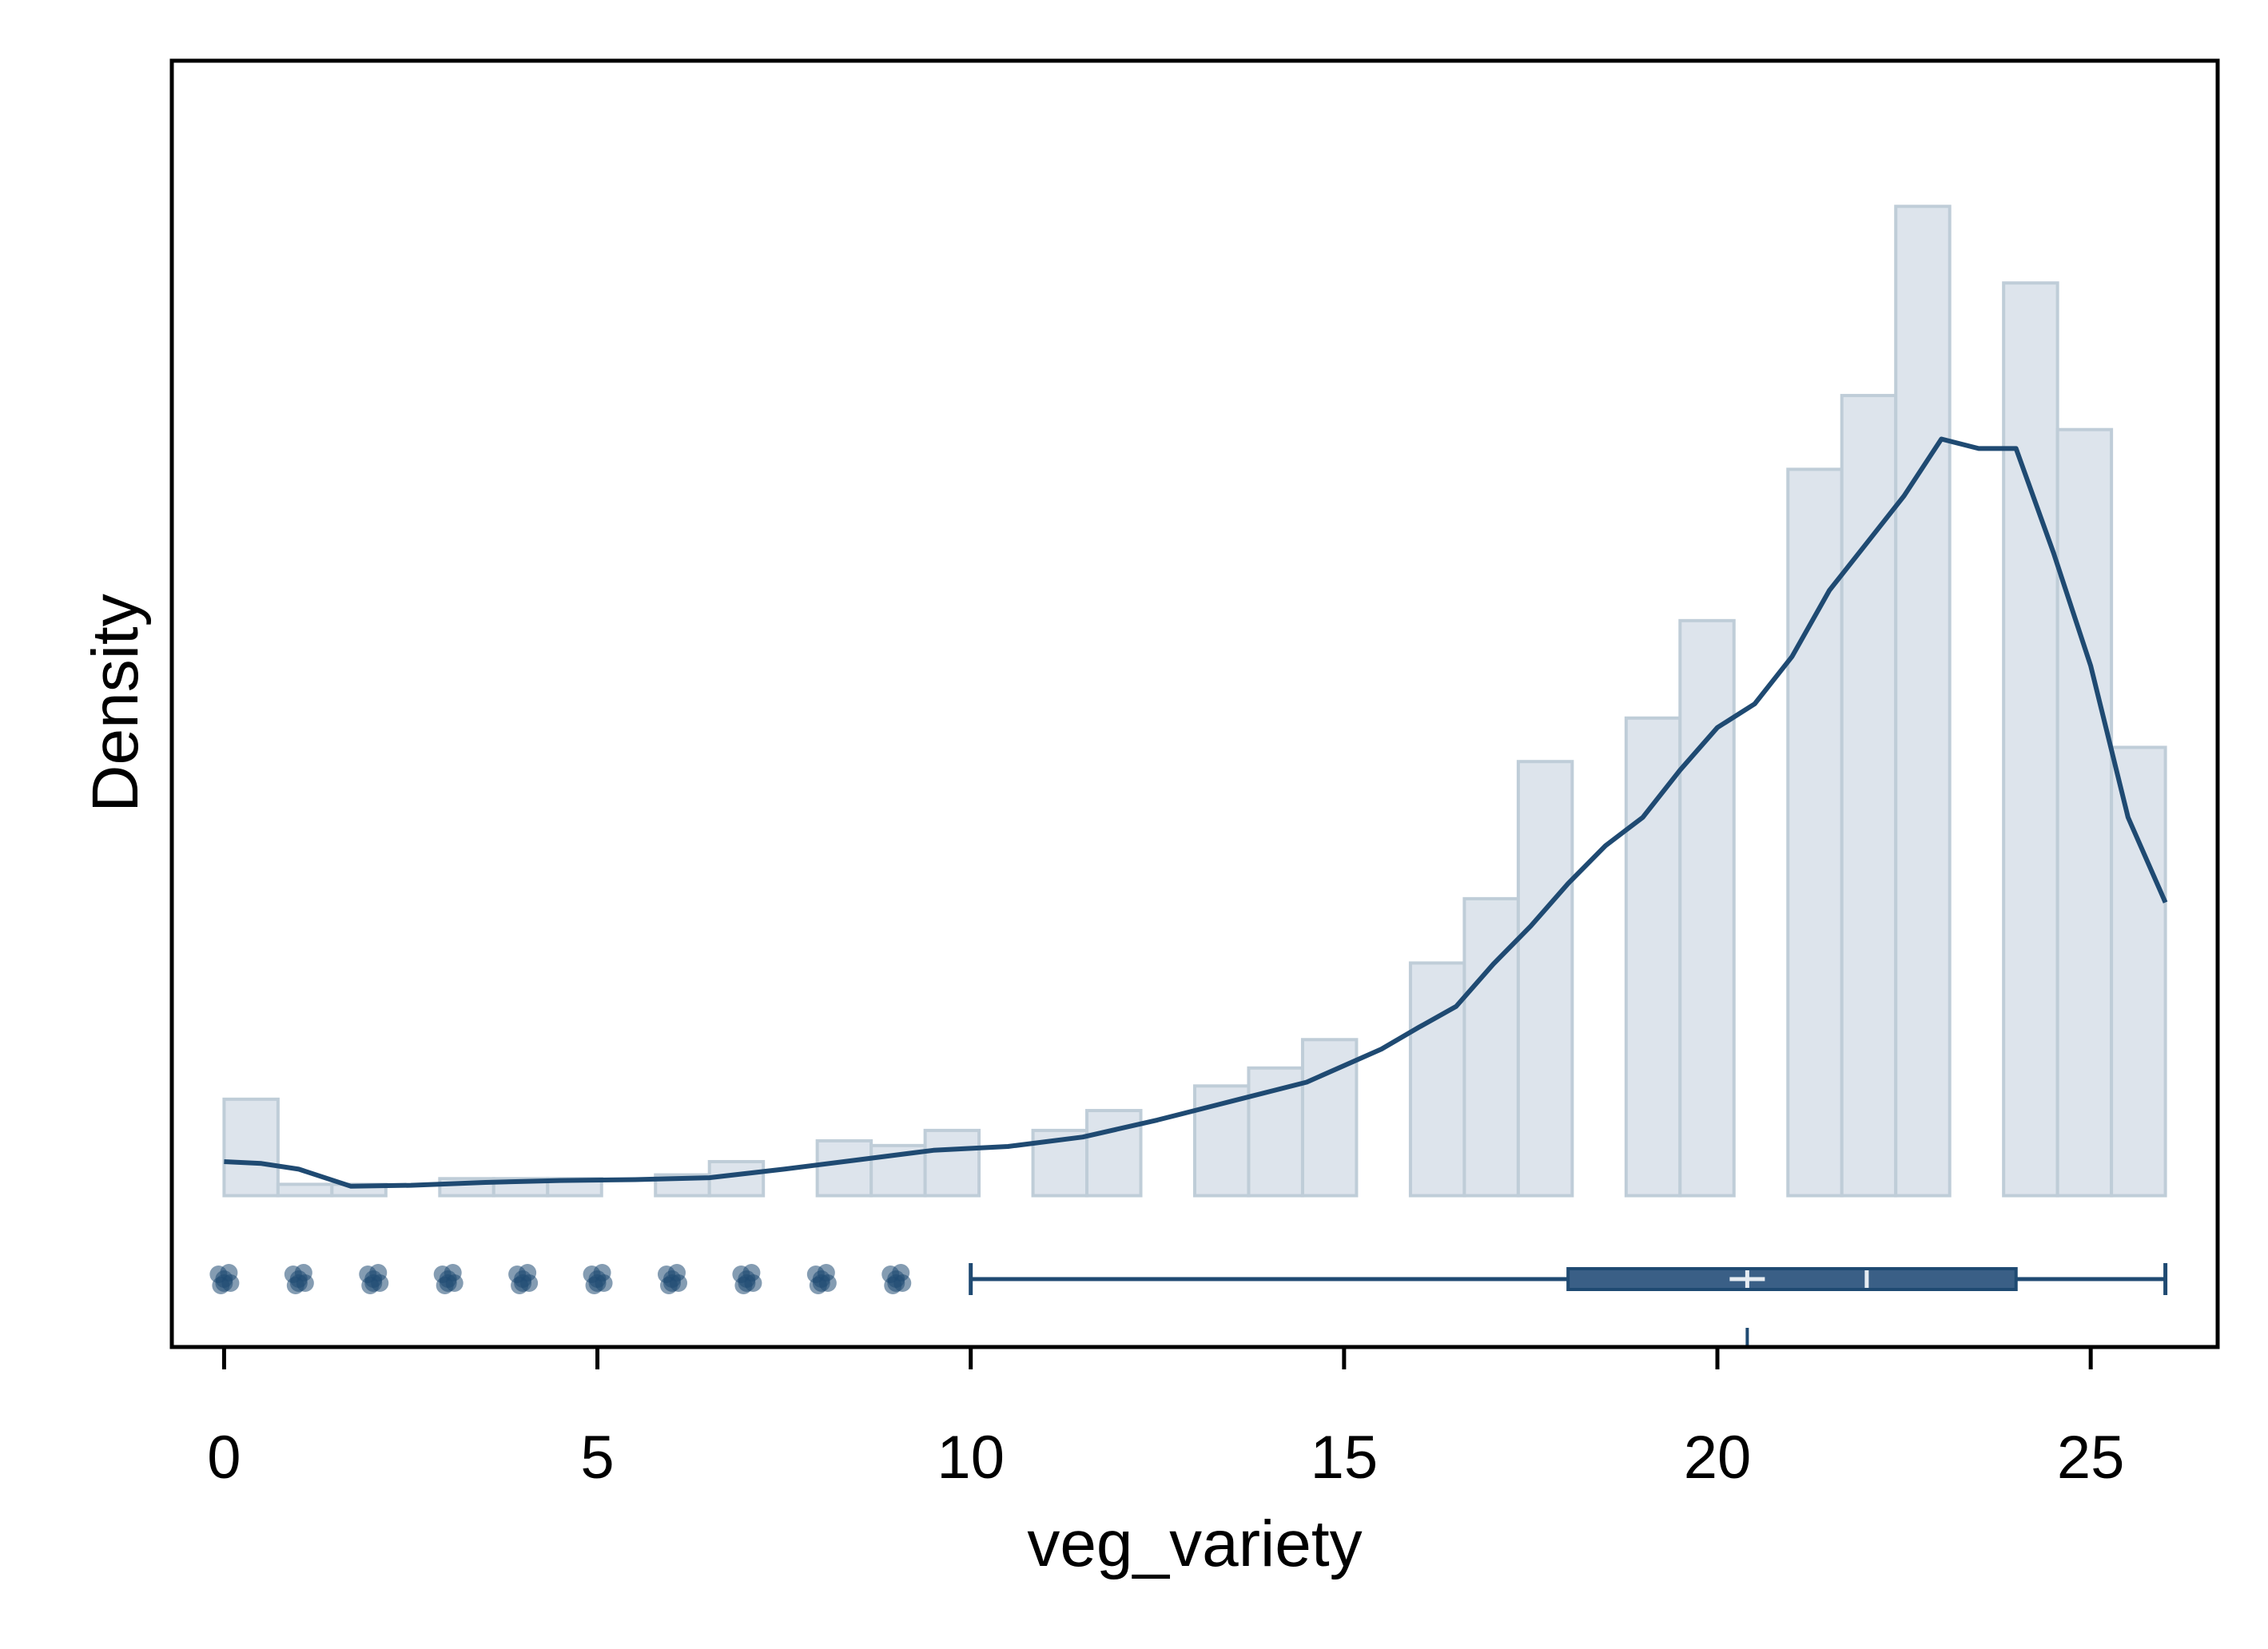 This screenshot has height=1649, width=2268. I want to click on x-tick-label-3: 15, so click(1345, 1458).